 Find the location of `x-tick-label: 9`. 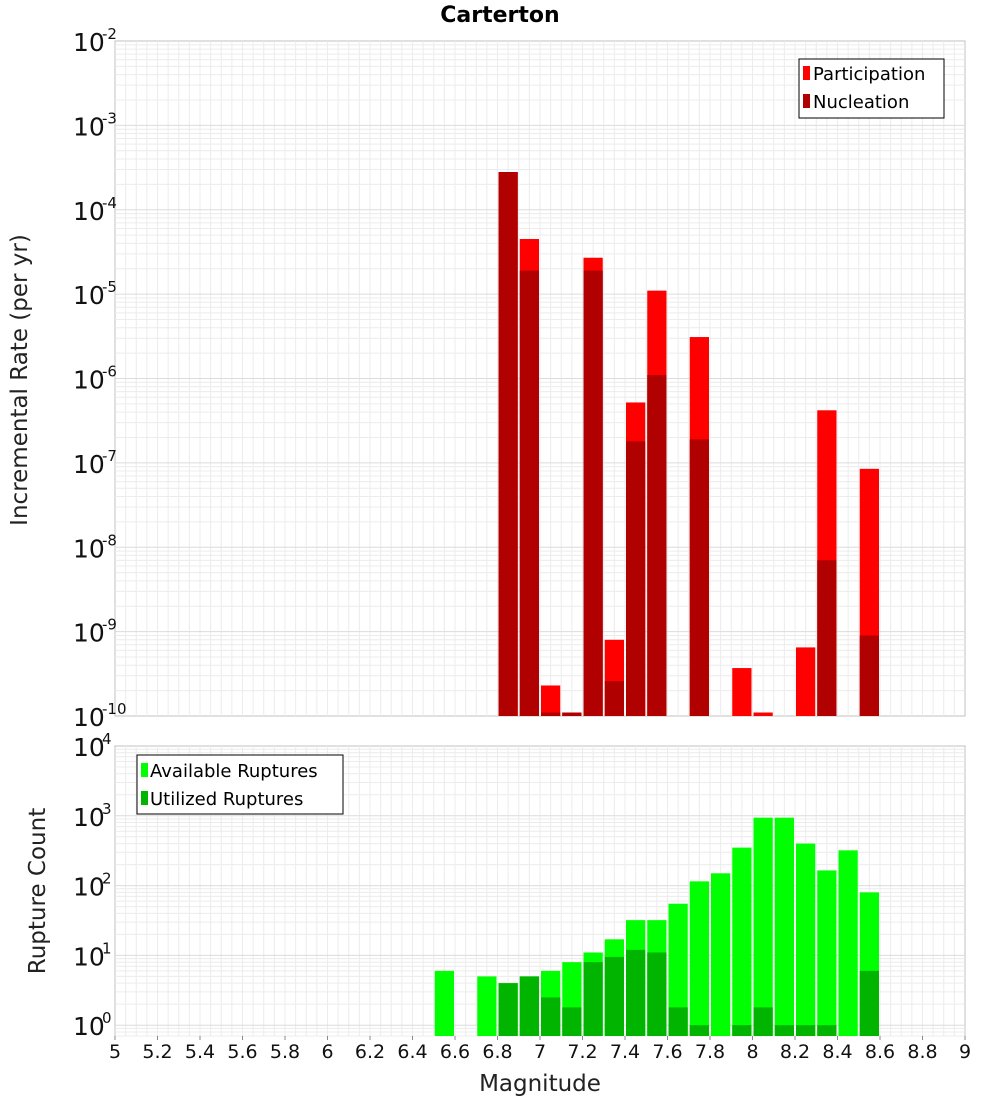

x-tick-label: 9 is located at coordinates (965, 1052).